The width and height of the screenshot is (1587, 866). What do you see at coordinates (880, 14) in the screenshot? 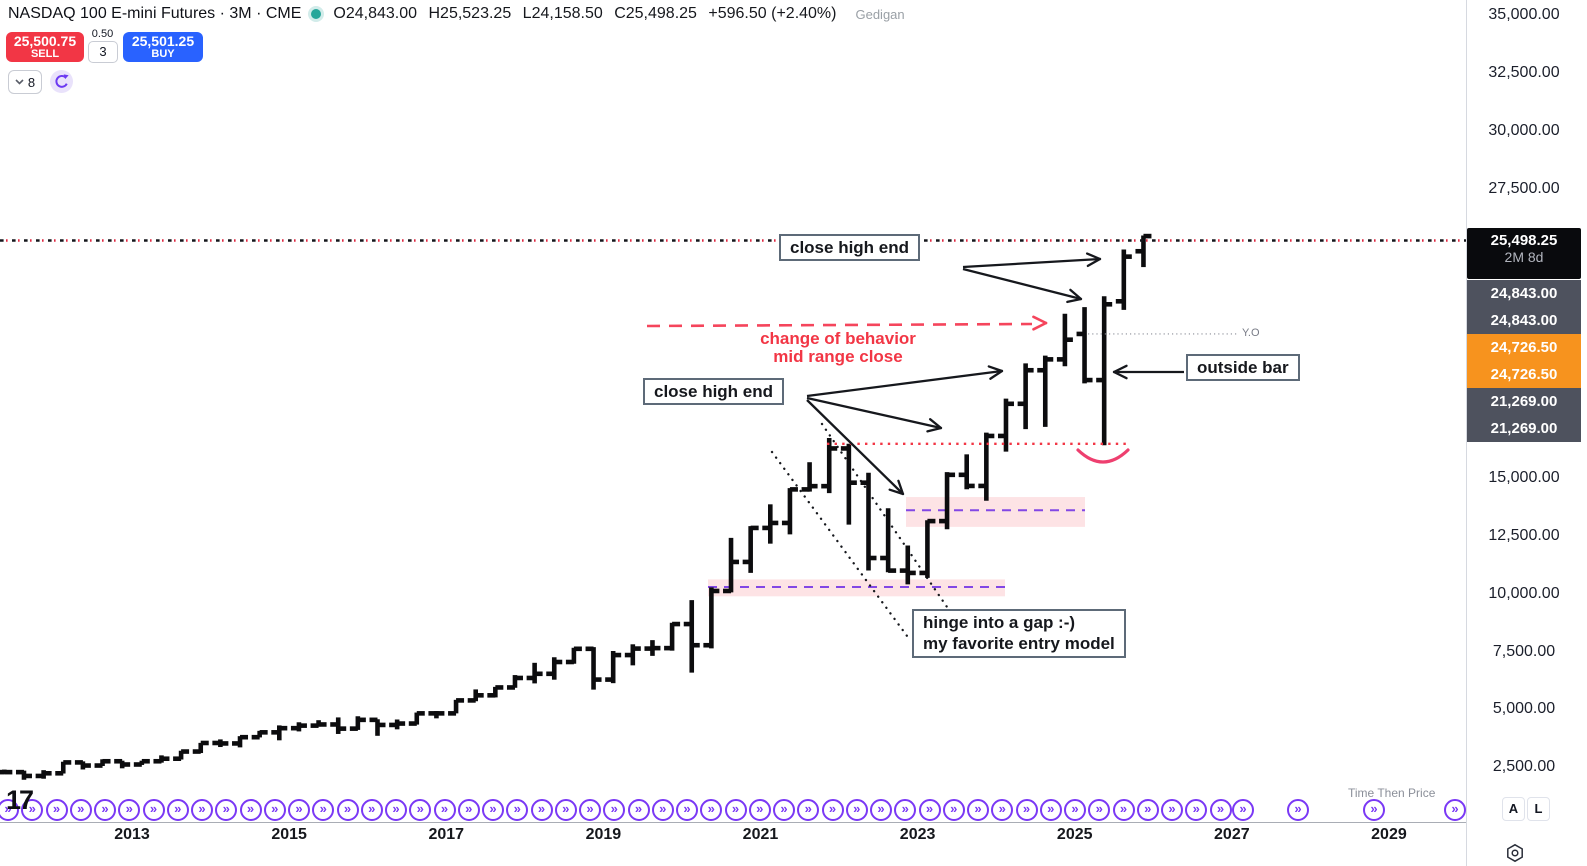
I see `author-watermark: Gedigan` at bounding box center [880, 14].